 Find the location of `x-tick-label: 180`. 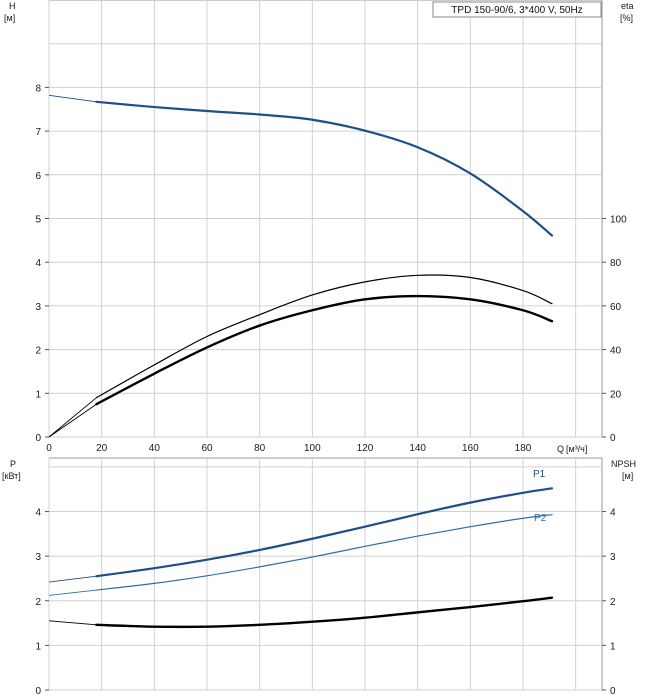

x-tick-label: 180 is located at coordinates (523, 448).